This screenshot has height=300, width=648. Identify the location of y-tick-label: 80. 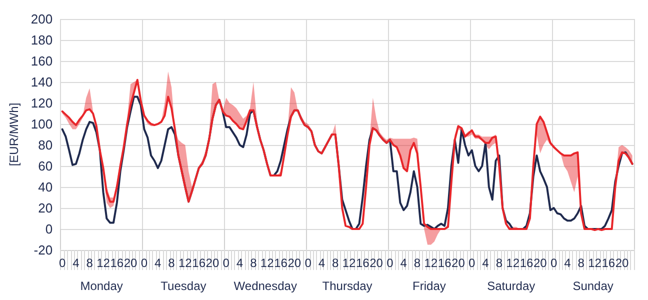
(45, 145).